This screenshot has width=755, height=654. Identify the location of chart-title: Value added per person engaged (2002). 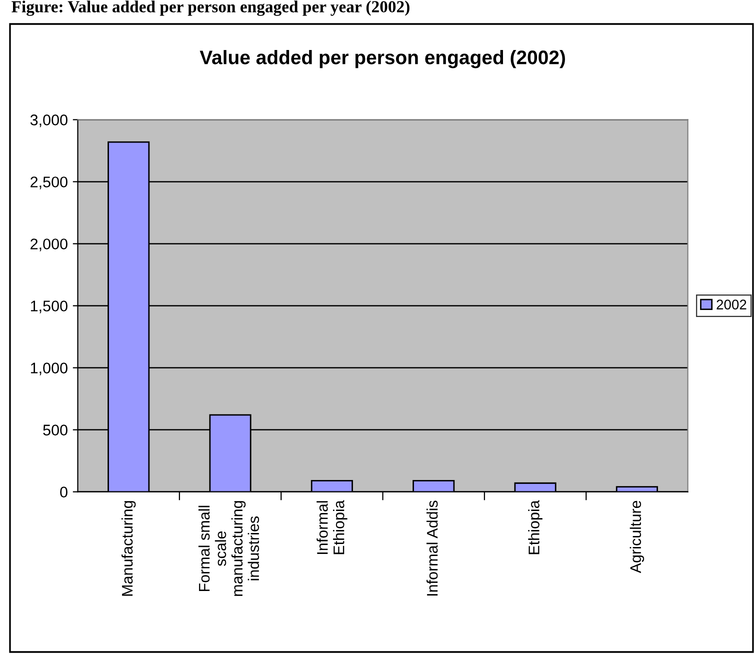
(382, 59).